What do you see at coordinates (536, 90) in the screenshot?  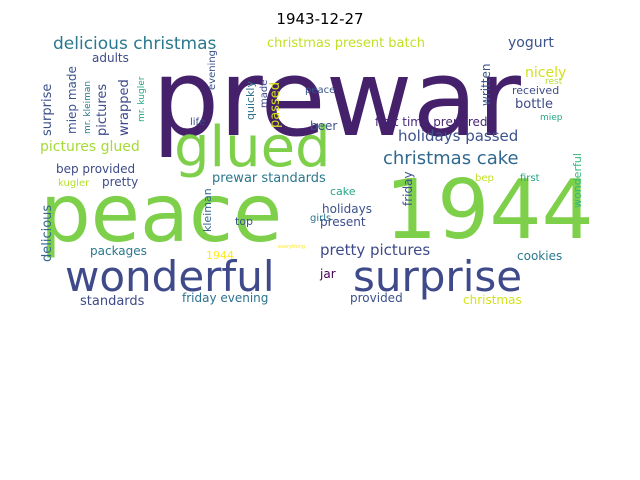 I see `word-received: received` at bounding box center [536, 90].